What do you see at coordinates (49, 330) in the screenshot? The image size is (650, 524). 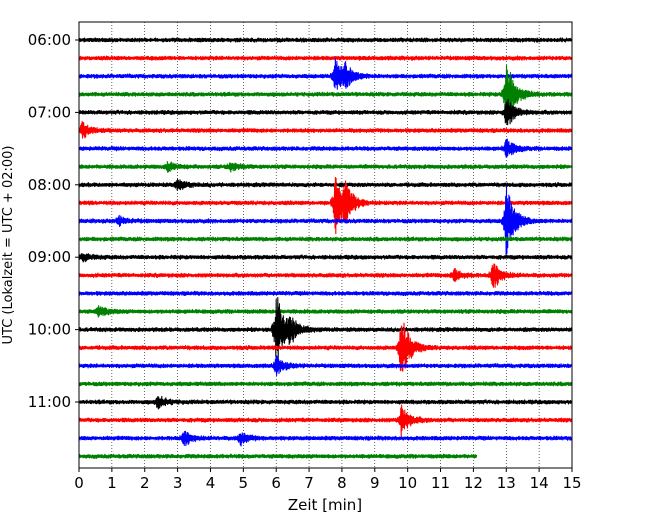 I see `y-tick-label: 10:00` at bounding box center [49, 330].